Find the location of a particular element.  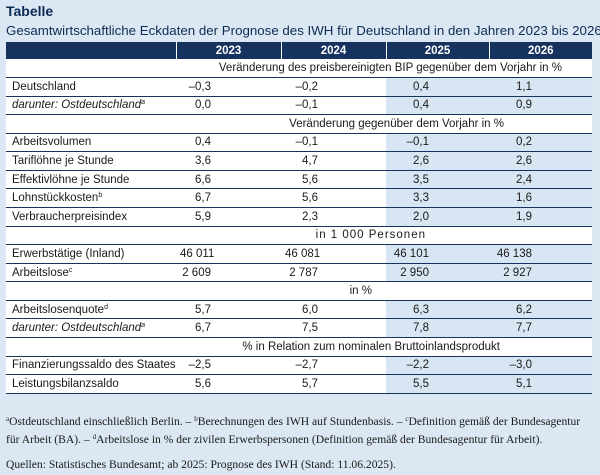

cell-2024: 7,5 is located at coordinates (333, 328).